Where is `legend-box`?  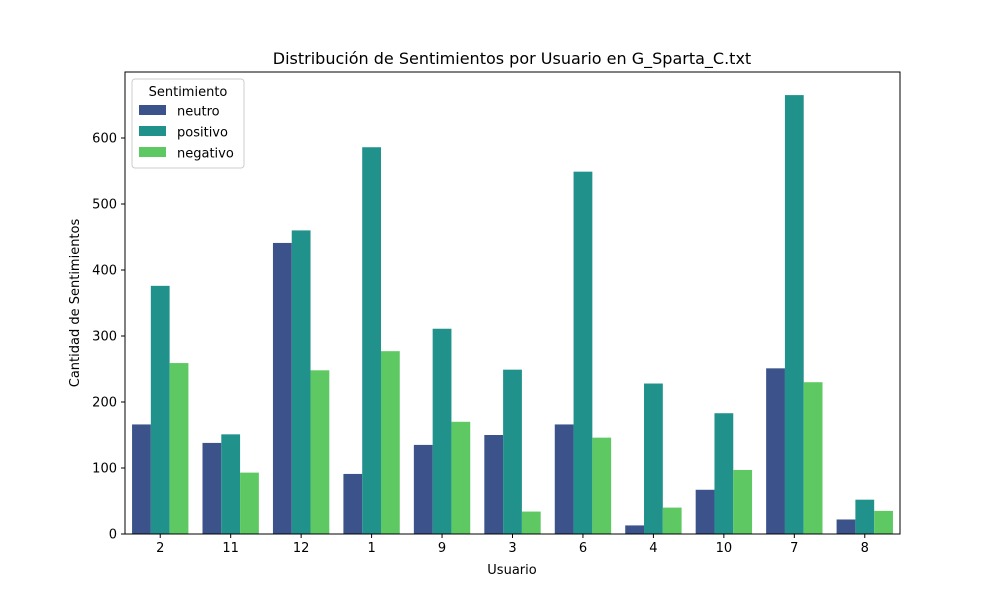
legend-box is located at coordinates (188, 123).